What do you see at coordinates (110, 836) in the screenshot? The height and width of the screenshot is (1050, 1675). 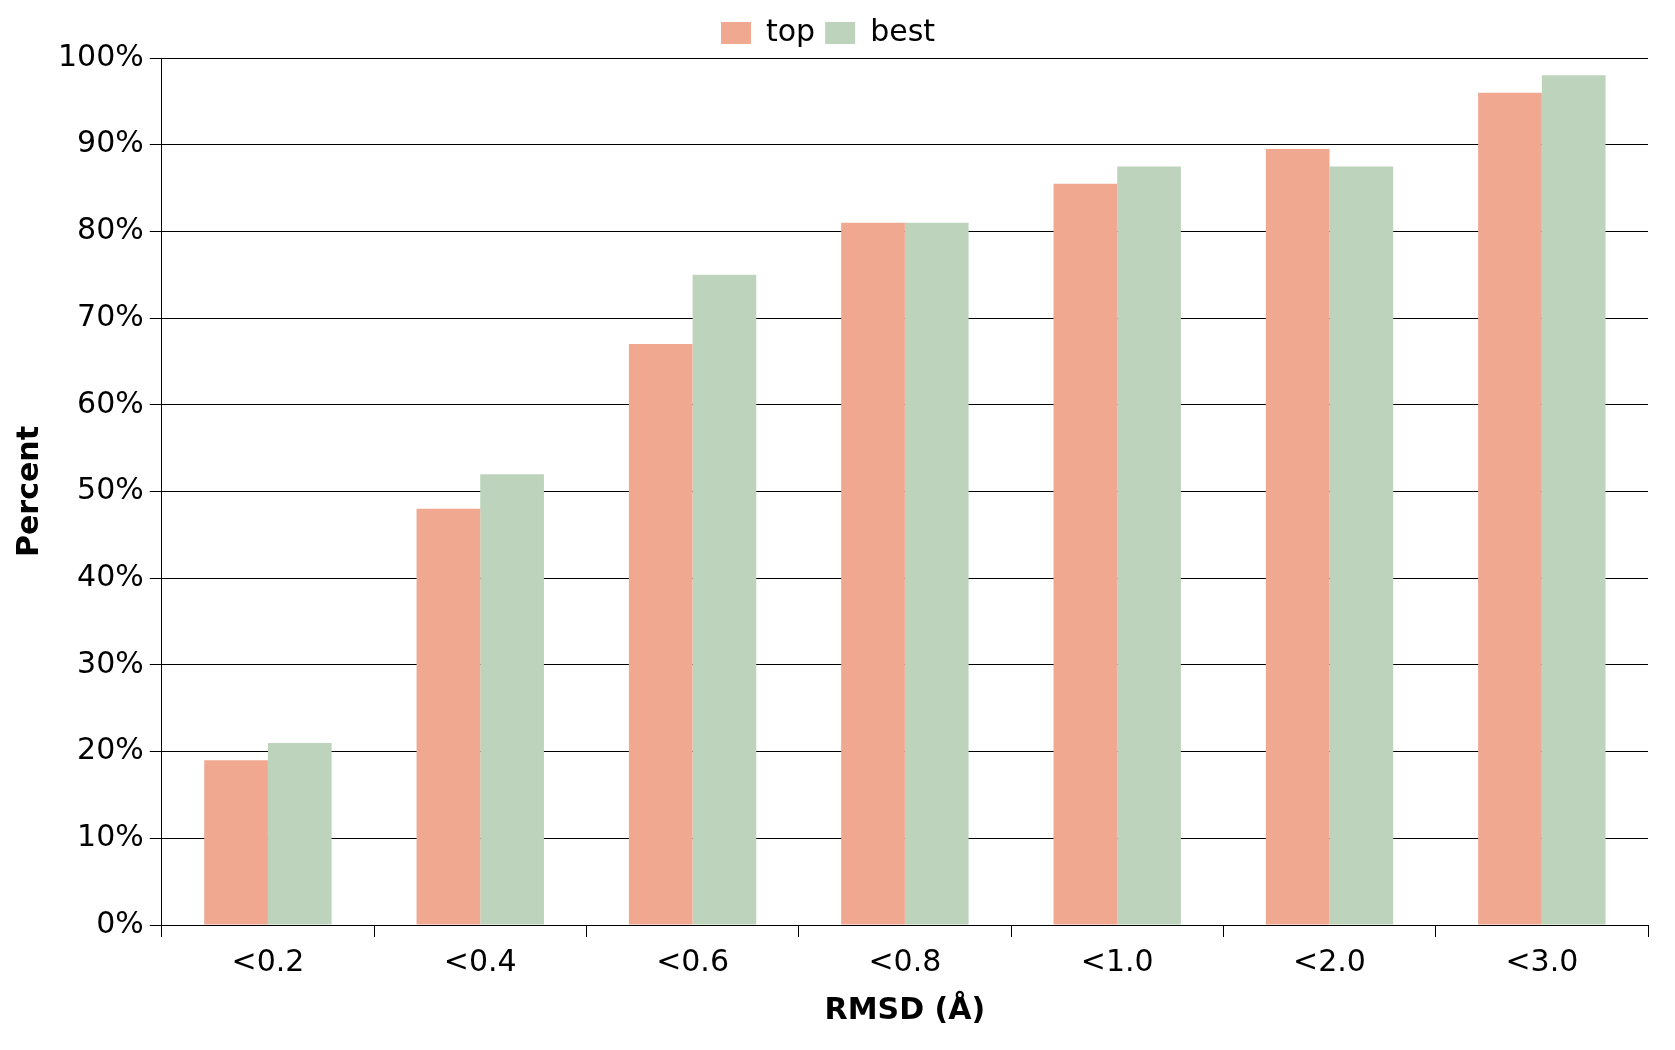 I see `y-tick-label: 10%` at bounding box center [110, 836].